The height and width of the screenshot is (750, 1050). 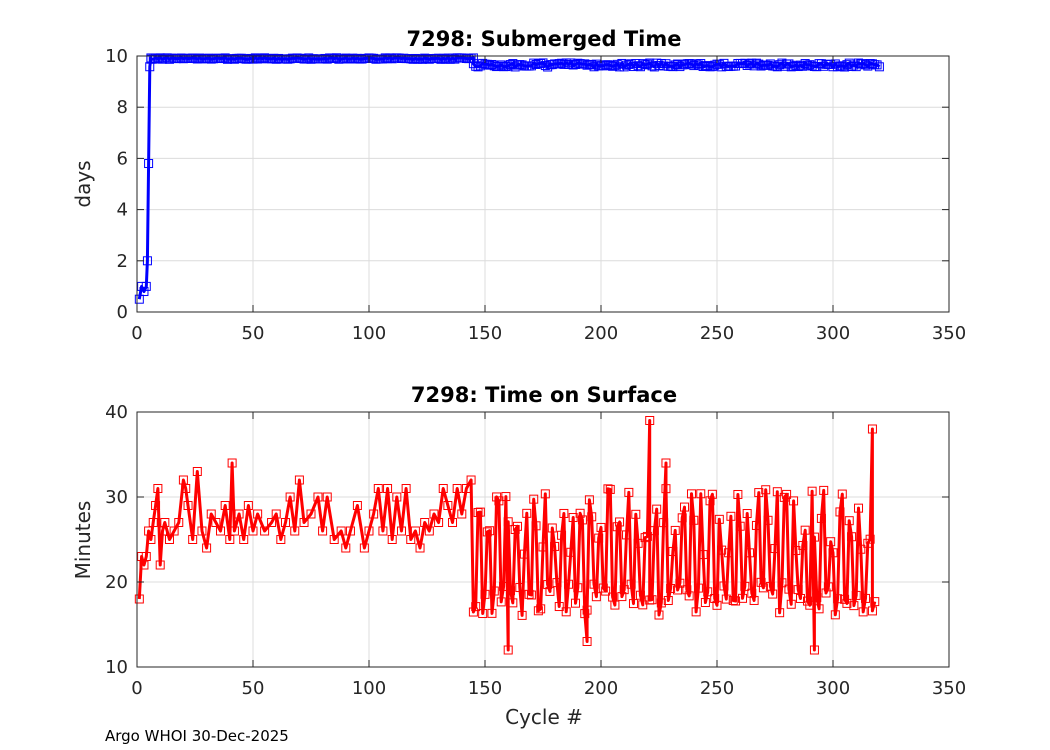 I want to click on x-tick-label: 100, so click(x=369, y=688).